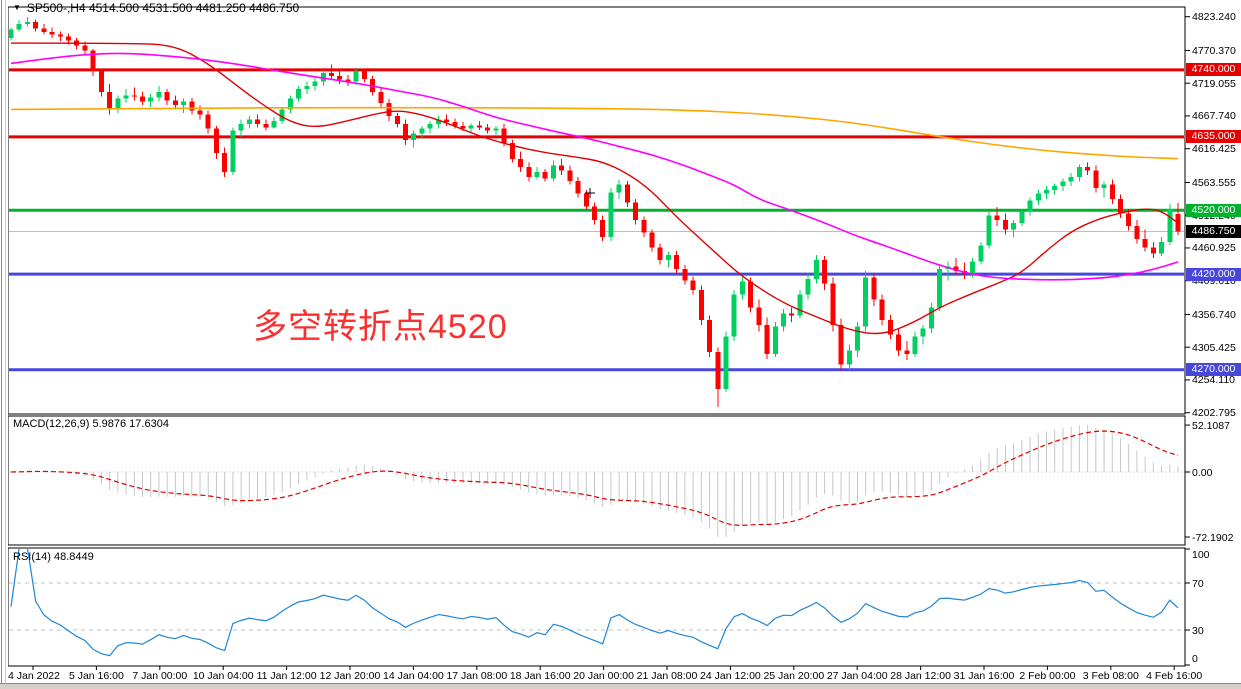  Describe the element at coordinates (594, 133) in the screenshot. I see `ma-slow-orange` at that location.